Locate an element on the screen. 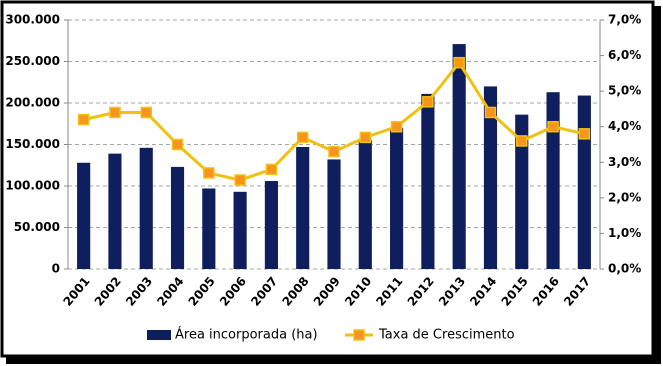 The height and width of the screenshot is (366, 663). legend-label: Área incorporada (ha) is located at coordinates (246, 335).